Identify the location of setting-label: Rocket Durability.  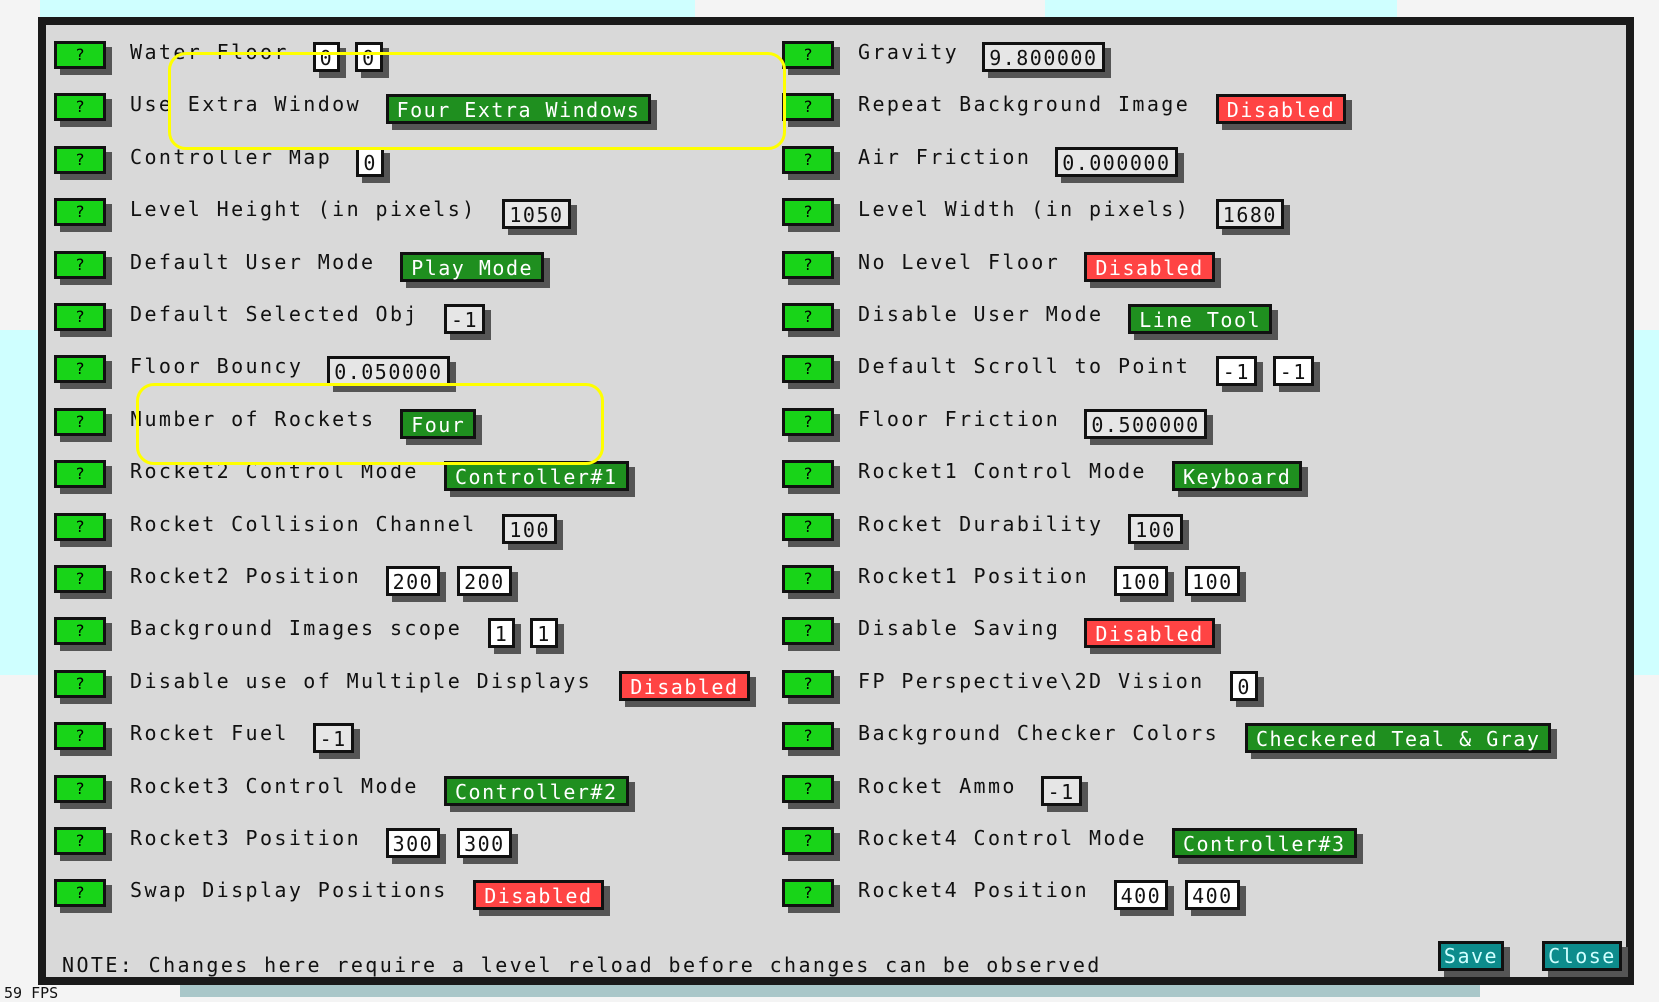
(981, 523).